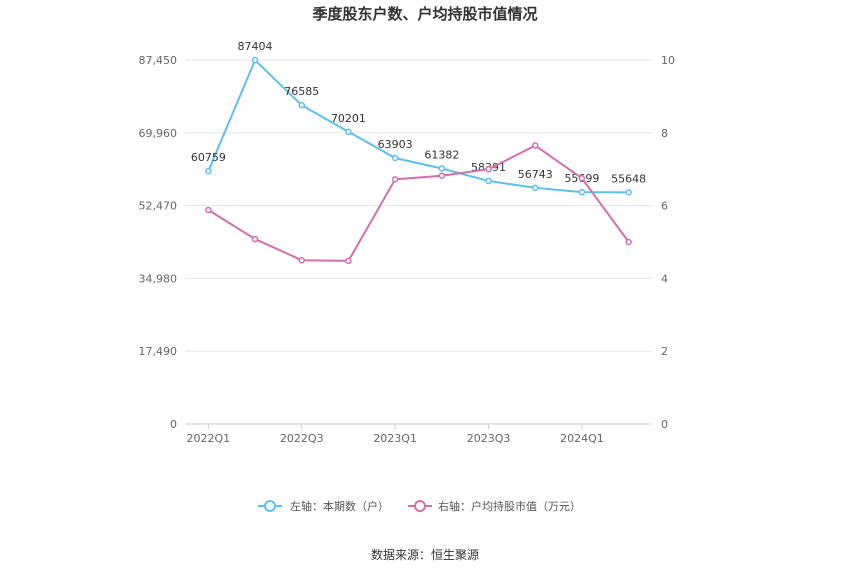 The width and height of the screenshot is (850, 575). I want to click on data-label: 60759, so click(208, 157).